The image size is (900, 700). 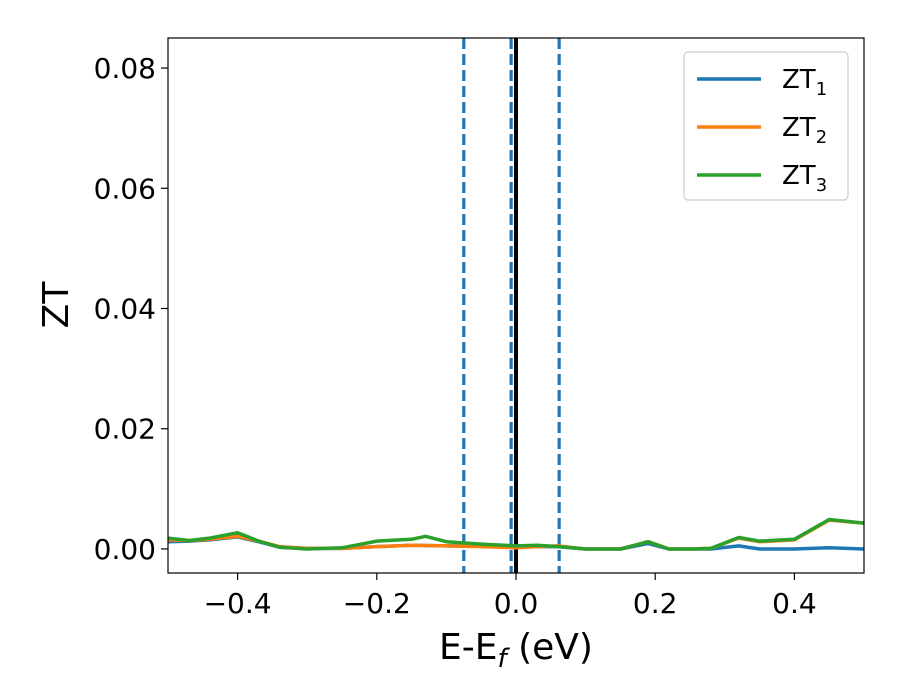 What do you see at coordinates (56, 305) in the screenshot?
I see `y-axis-title: ZT` at bounding box center [56, 305].